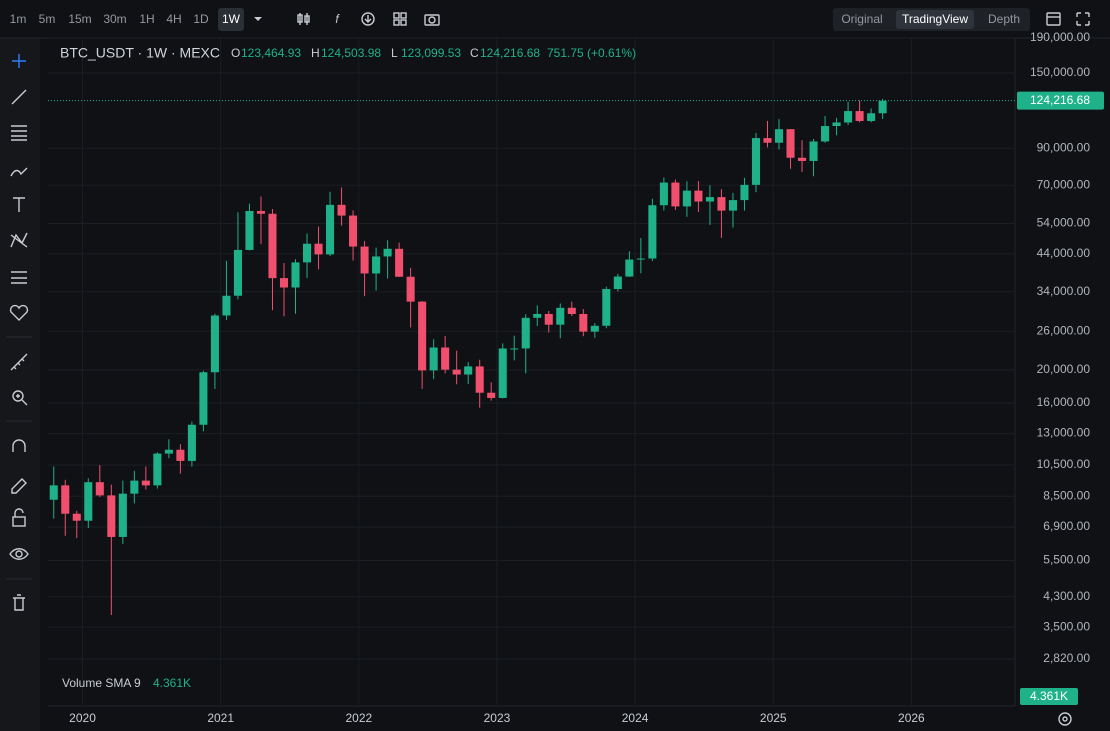 Image resolution: width=1110 pixels, height=731 pixels. What do you see at coordinates (431, 53) in the screenshot?
I see `ohlc-value: 123,099.53` at bounding box center [431, 53].